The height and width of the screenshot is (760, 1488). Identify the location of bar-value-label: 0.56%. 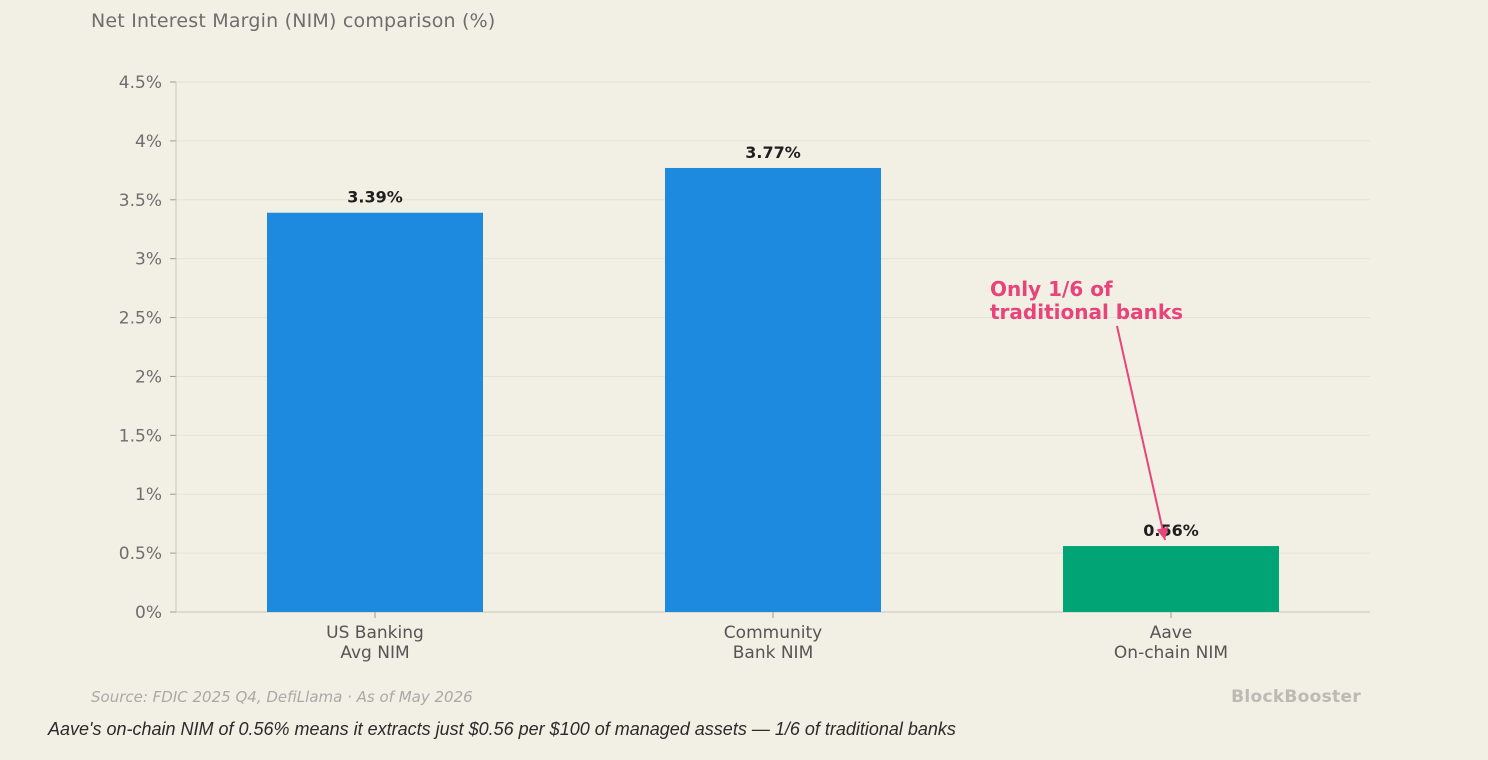
(1171, 530).